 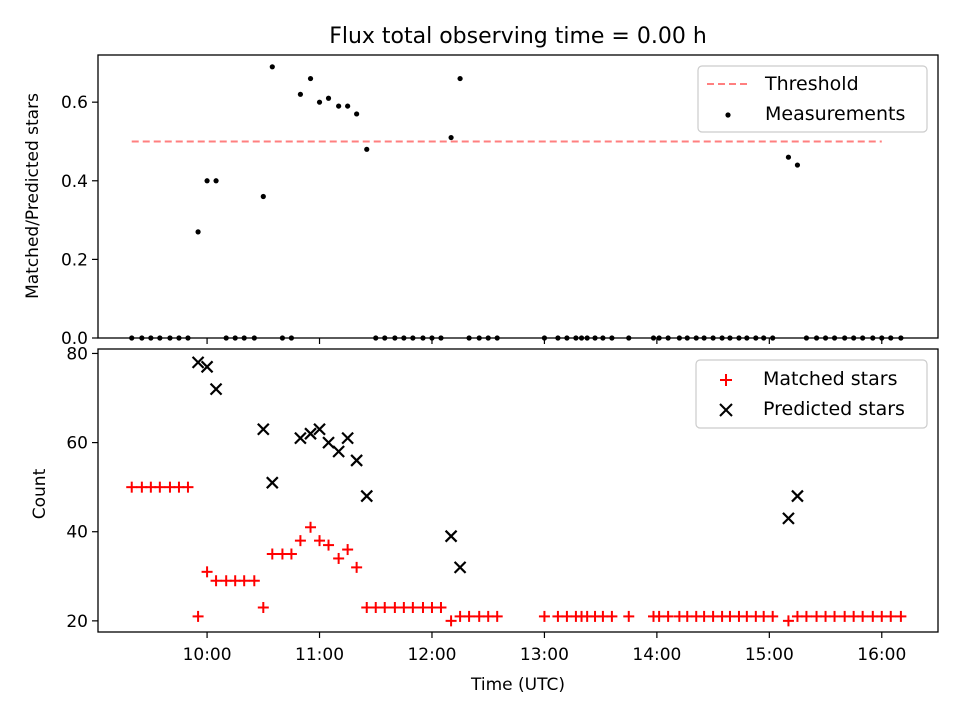 What do you see at coordinates (726, 380) in the screenshot?
I see `legend-matched-swatch` at bounding box center [726, 380].